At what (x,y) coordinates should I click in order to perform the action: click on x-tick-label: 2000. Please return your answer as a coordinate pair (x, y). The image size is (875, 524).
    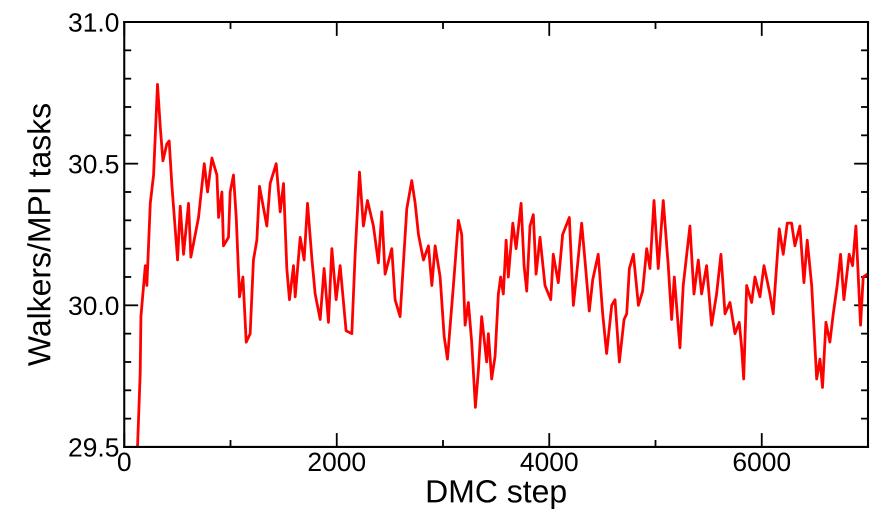
    Looking at the image, I should click on (337, 462).